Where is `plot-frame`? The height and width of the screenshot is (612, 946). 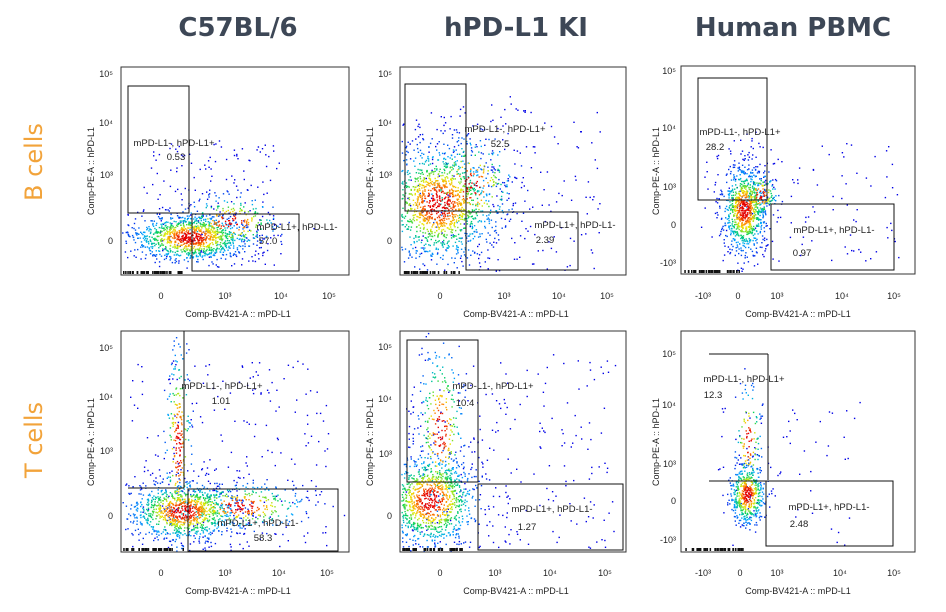 plot-frame is located at coordinates (513, 171).